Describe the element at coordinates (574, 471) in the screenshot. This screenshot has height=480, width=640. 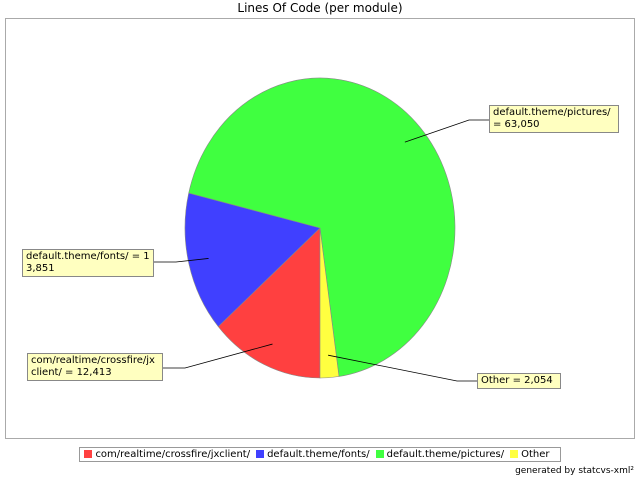
I see `footer: generated by statcvs-xml²` at that location.